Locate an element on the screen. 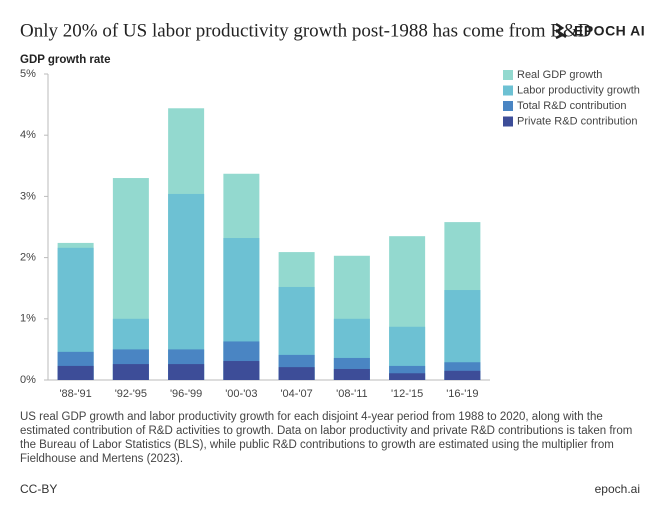 Image resolution: width=660 pixels, height=517 pixels. x-tick-label: '12-'15 is located at coordinates (407, 394).